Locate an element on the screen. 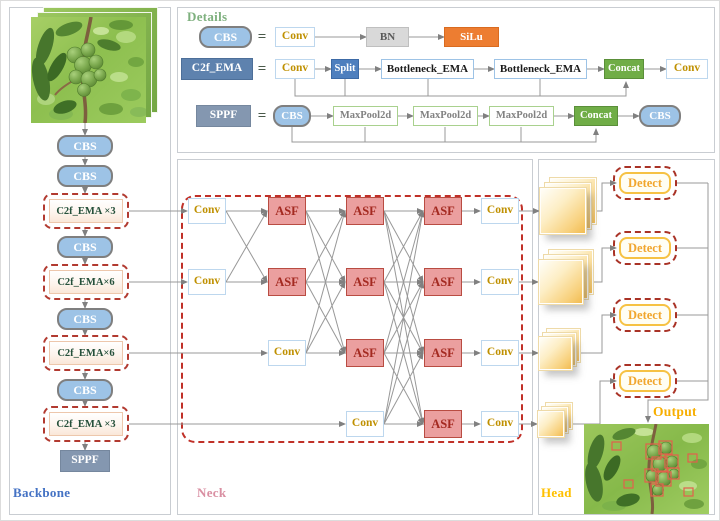 This screenshot has height=521, width=720. output-image is located at coordinates (646, 469).